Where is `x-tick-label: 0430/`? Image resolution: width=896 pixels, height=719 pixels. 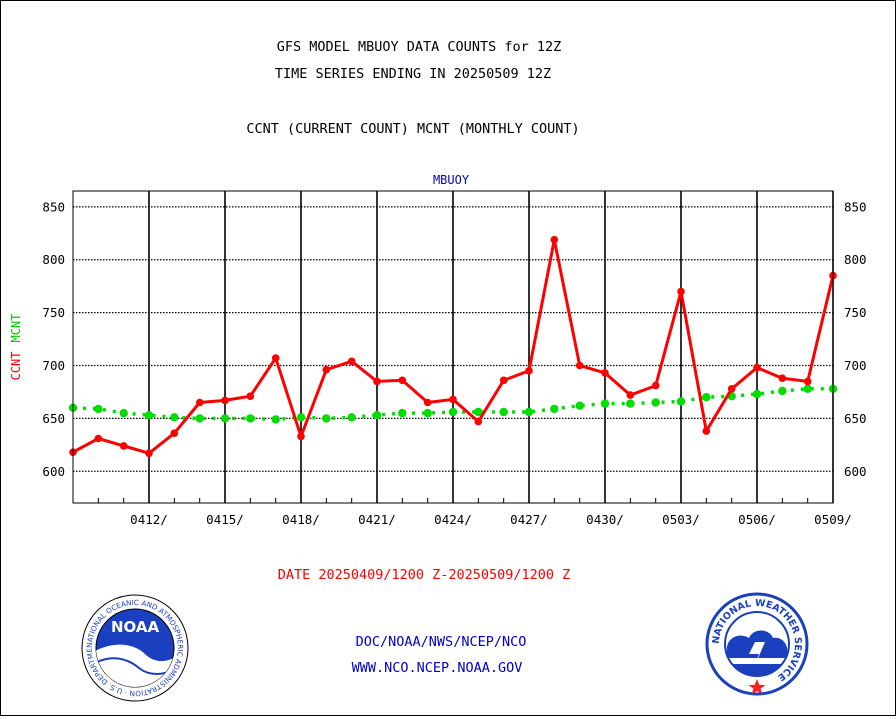 x-tick-label: 0430/ is located at coordinates (605, 519).